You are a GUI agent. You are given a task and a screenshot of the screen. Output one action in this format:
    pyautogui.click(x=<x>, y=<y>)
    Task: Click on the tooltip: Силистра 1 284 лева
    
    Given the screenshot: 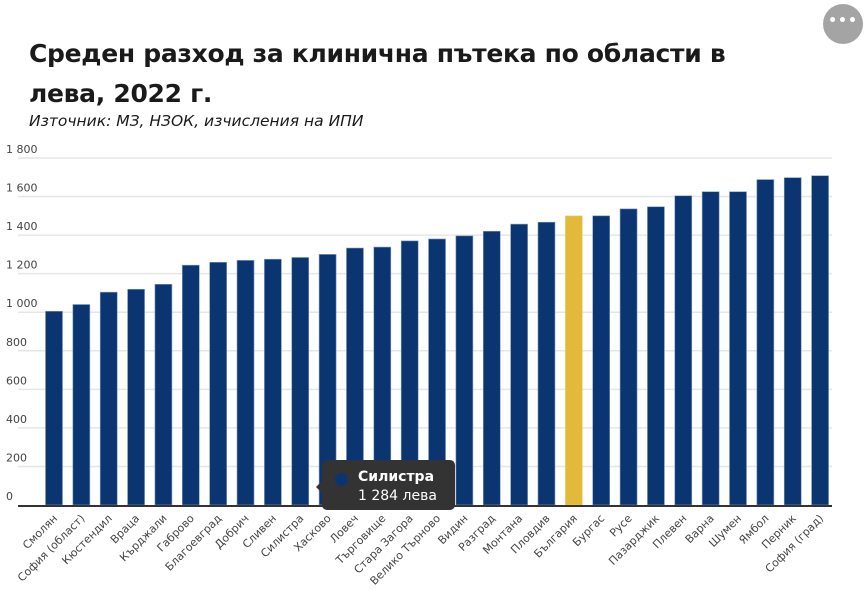 What is the action you would take?
    pyautogui.click(x=385, y=485)
    